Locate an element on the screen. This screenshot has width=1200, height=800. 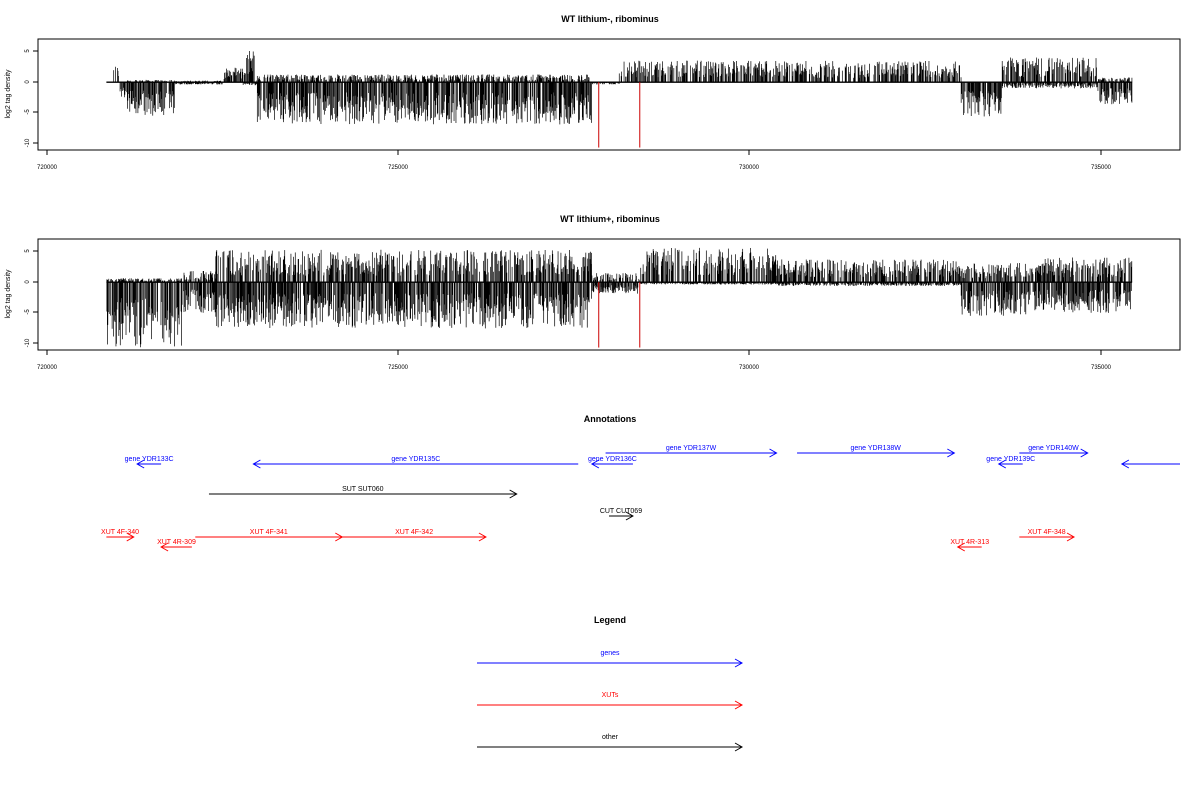
feature-label: XUT 4F-348 is located at coordinates (1047, 532).